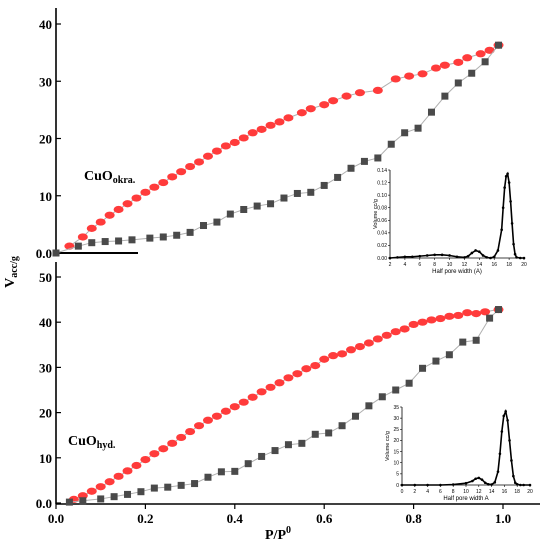 This screenshot has height=547, width=550. Describe the element at coordinates (509, 265) in the screenshot. I see `top-inset-x-tick-label: 18` at that location.